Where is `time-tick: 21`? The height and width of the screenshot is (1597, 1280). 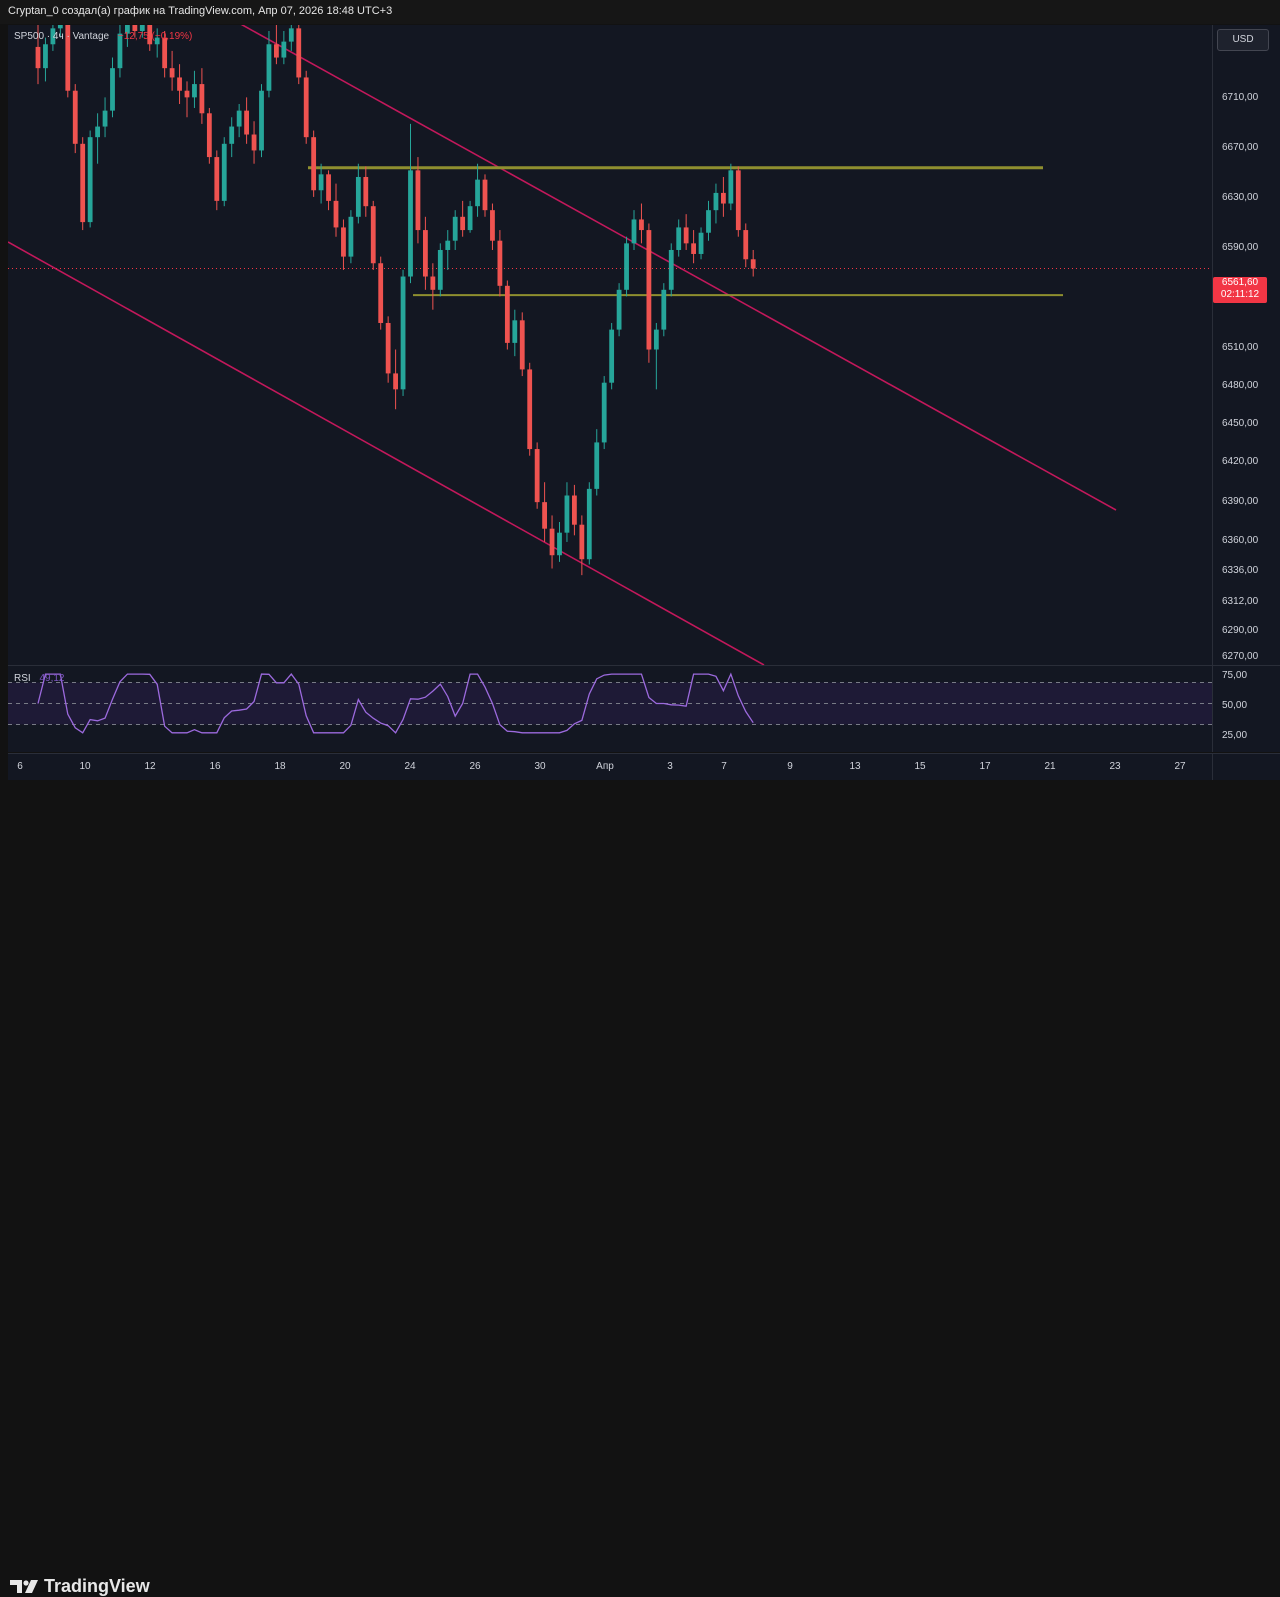 time-tick: 21 is located at coordinates (1050, 766).